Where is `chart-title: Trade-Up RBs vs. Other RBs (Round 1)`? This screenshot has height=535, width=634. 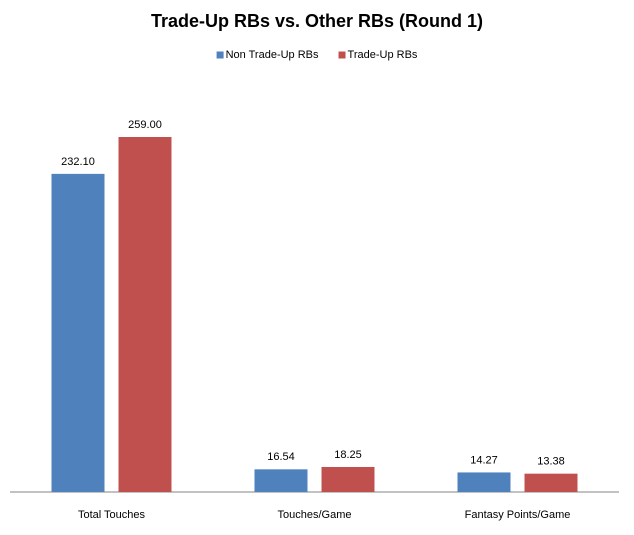
chart-title: Trade-Up RBs vs. Other RBs (Round 1) is located at coordinates (317, 21).